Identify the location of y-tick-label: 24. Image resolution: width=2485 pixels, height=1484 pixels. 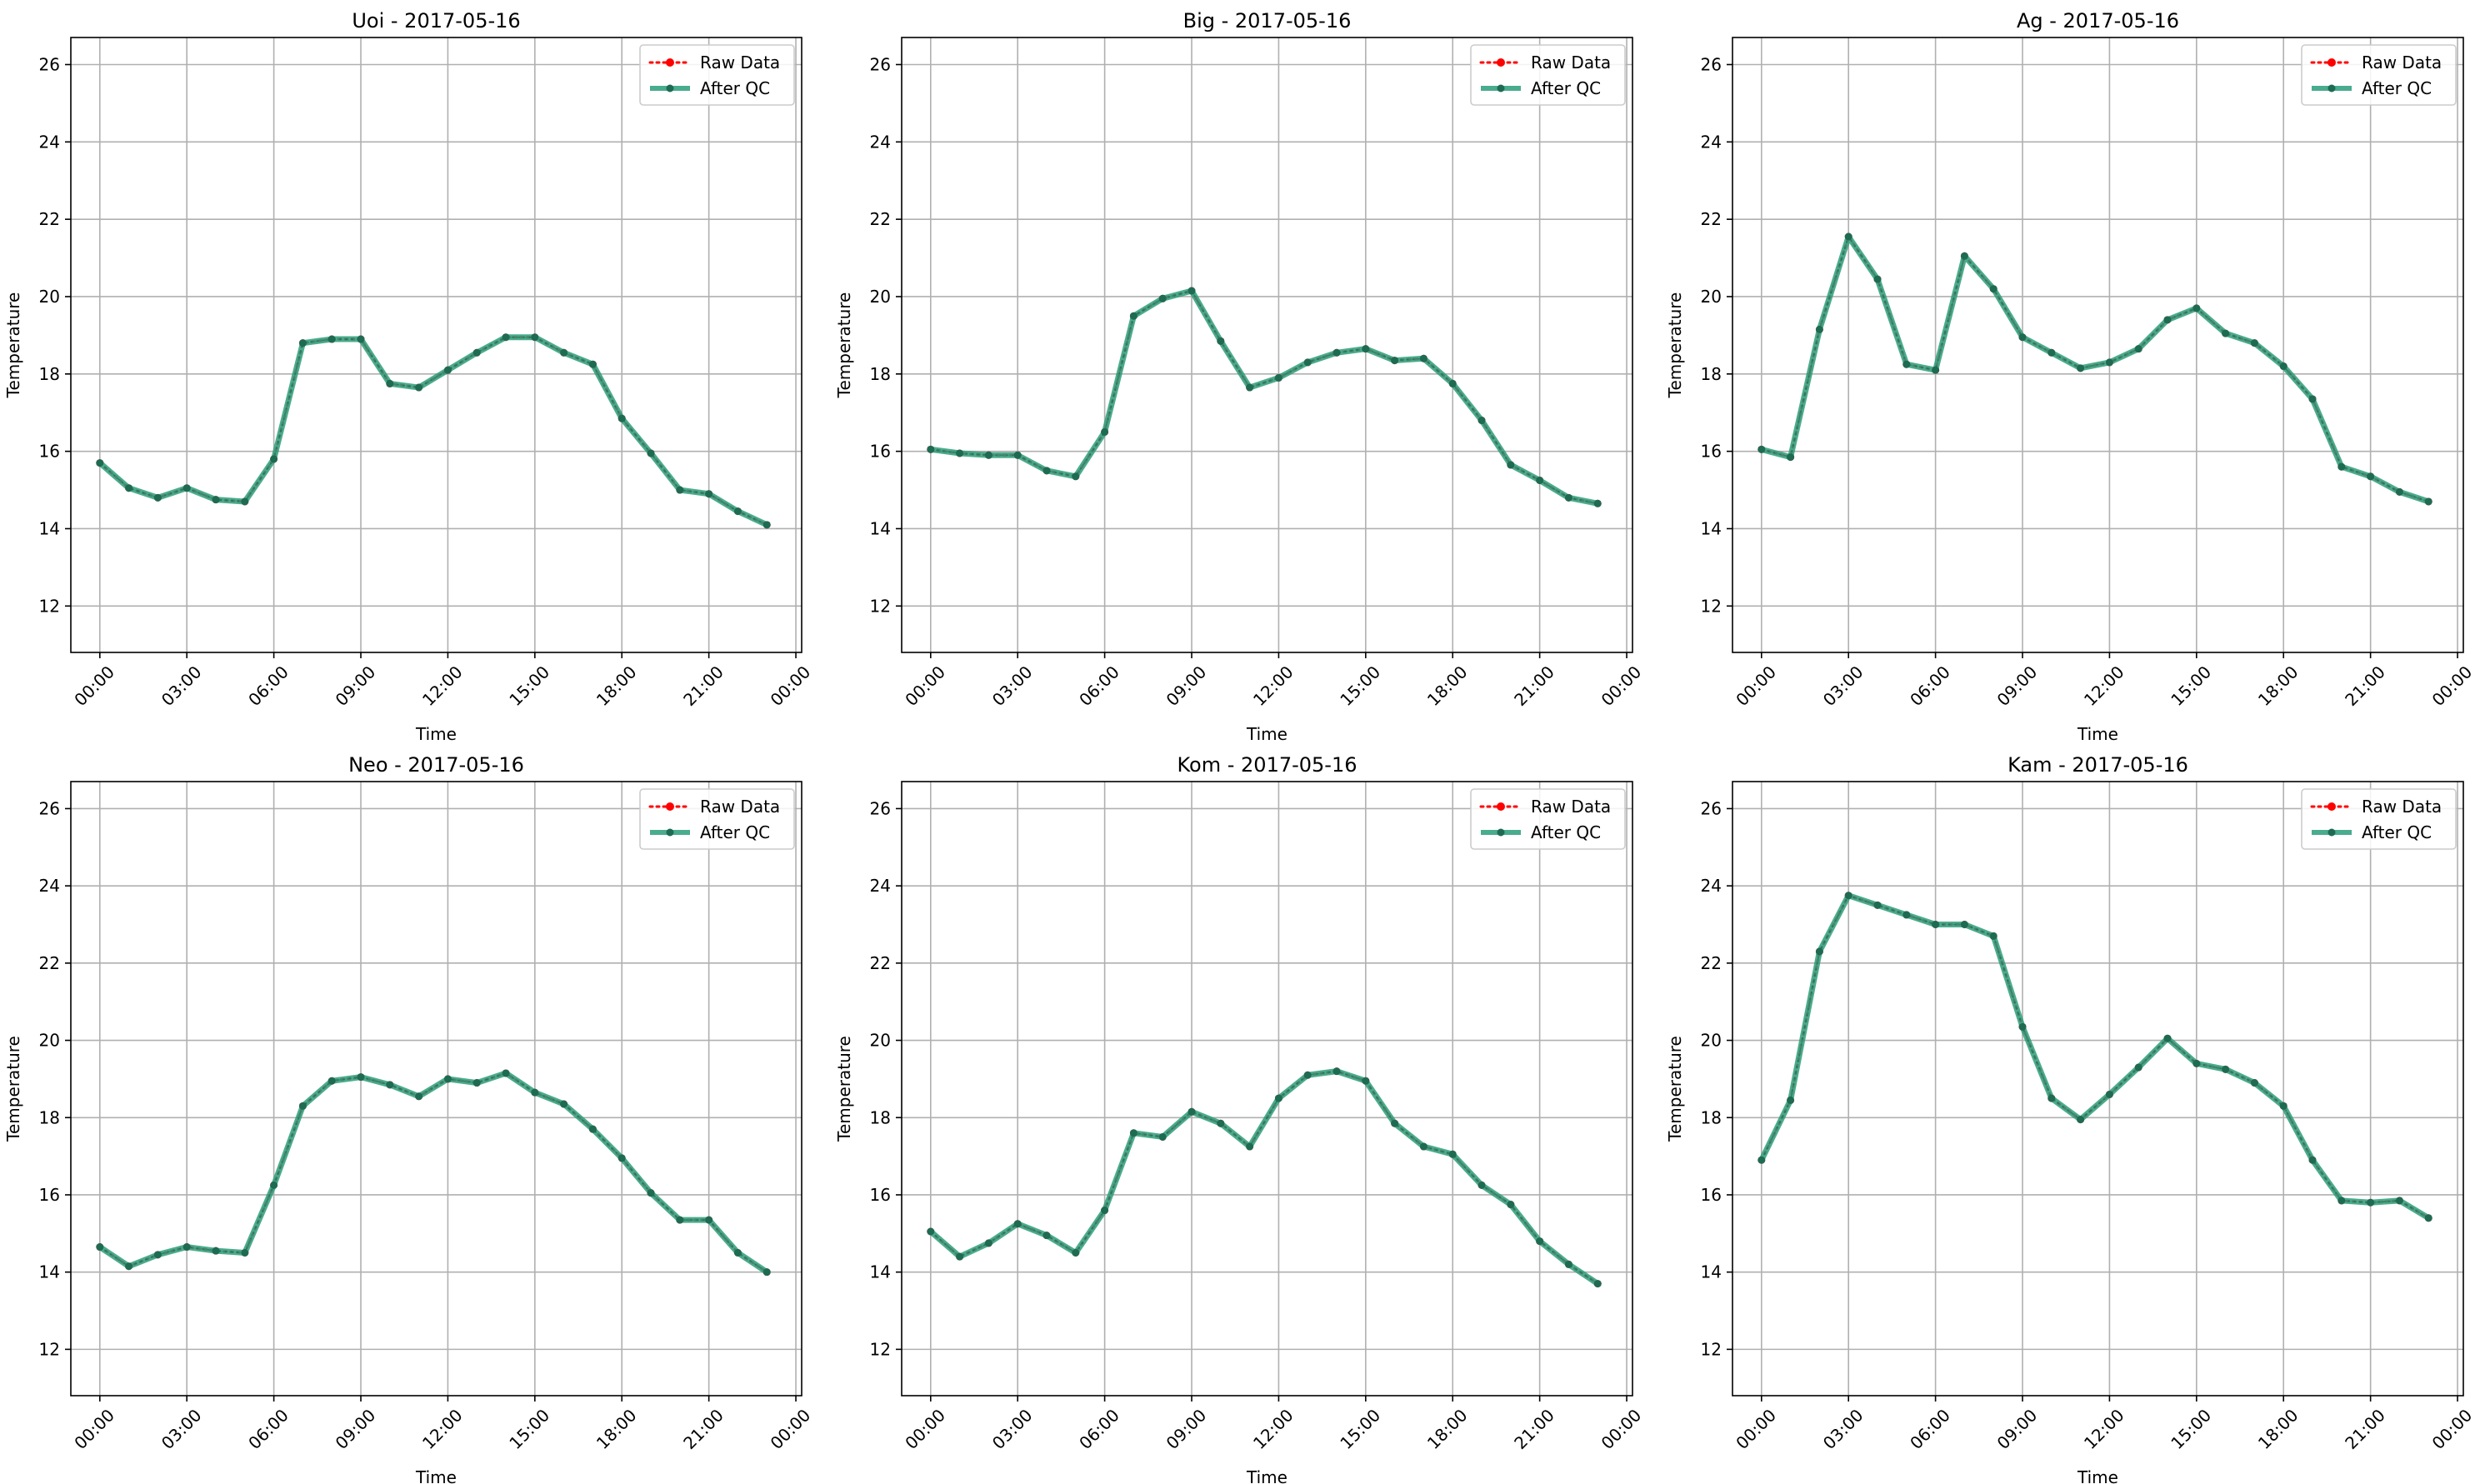
(49, 142).